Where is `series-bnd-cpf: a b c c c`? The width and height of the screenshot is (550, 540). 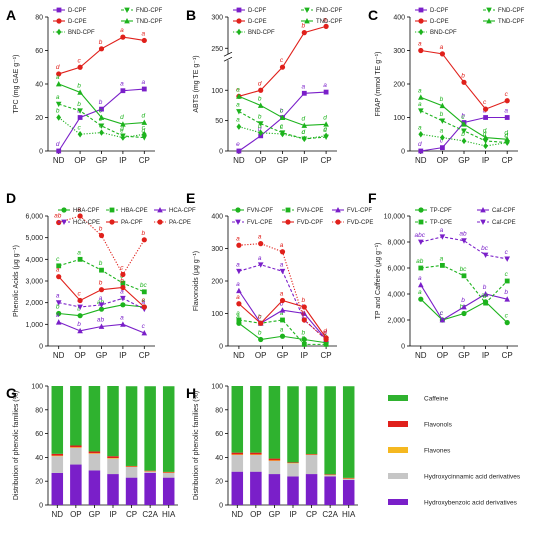 series-bnd-cpf: a b c c c is located at coordinates (282, 130).